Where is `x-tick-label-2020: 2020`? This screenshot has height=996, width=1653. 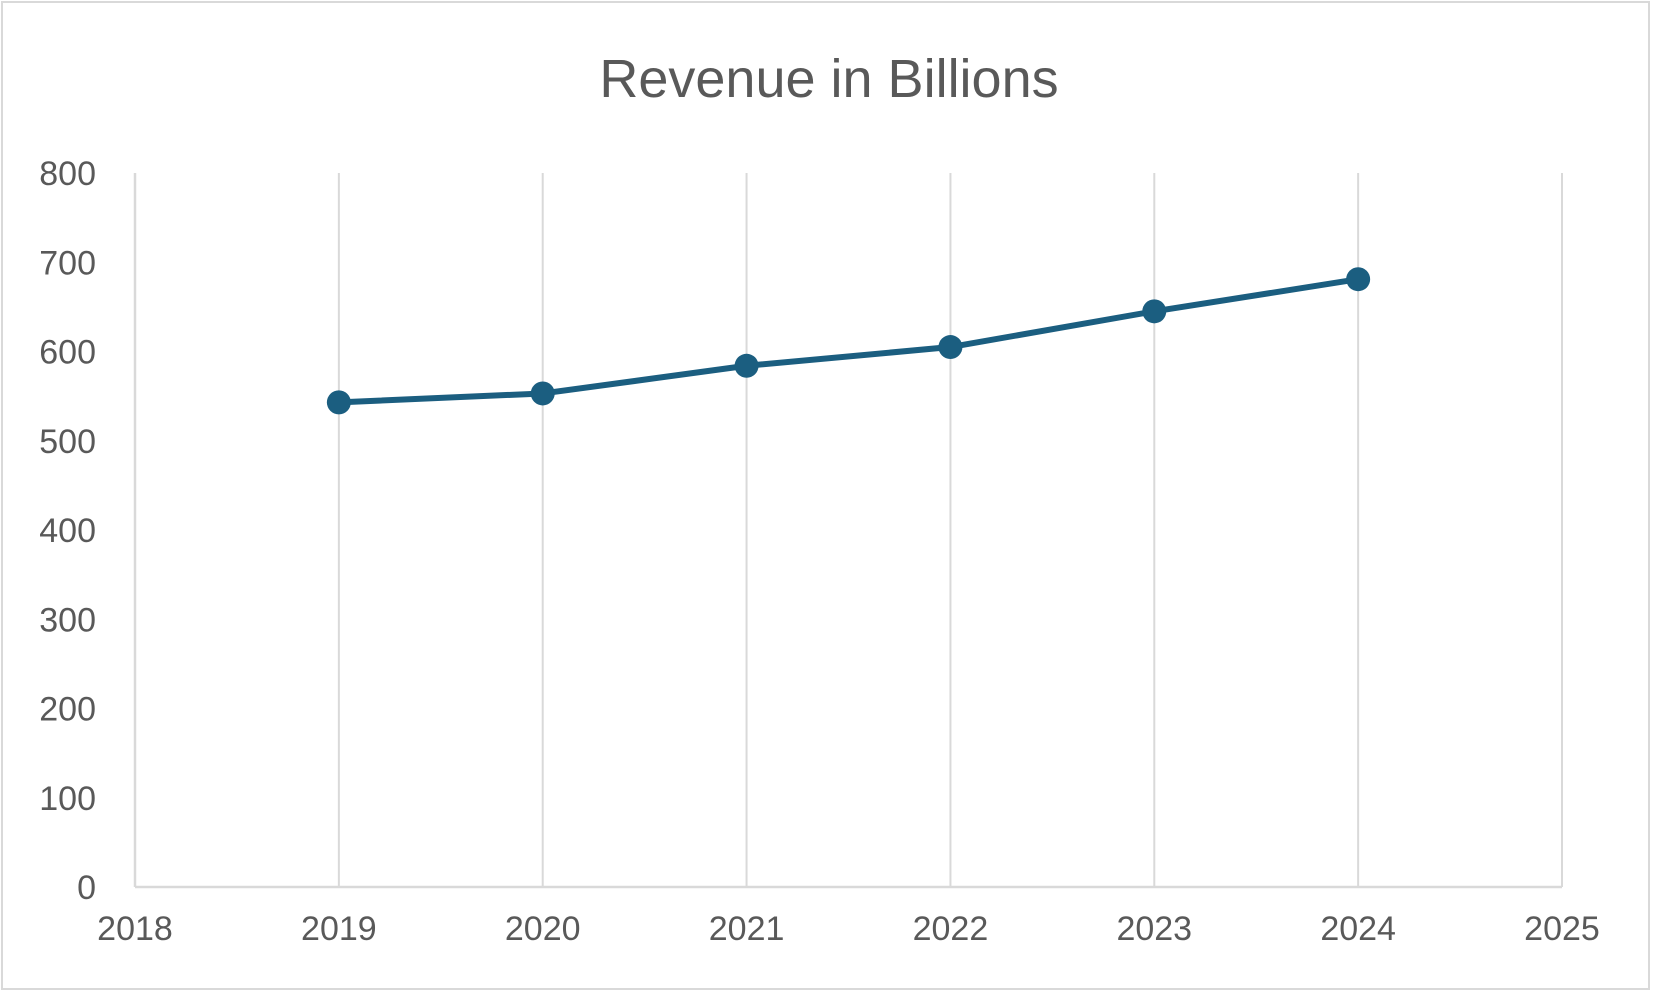 x-tick-label-2020: 2020 is located at coordinates (543, 929).